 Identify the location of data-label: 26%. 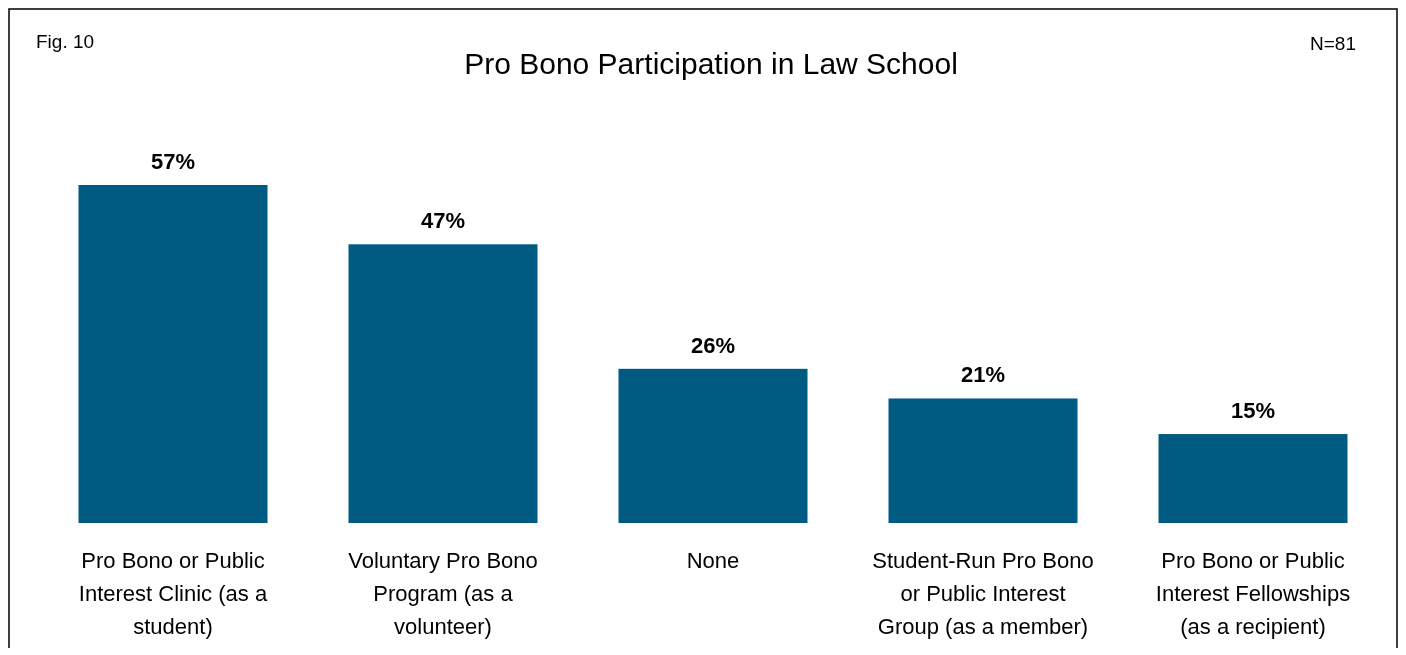
(713, 345).